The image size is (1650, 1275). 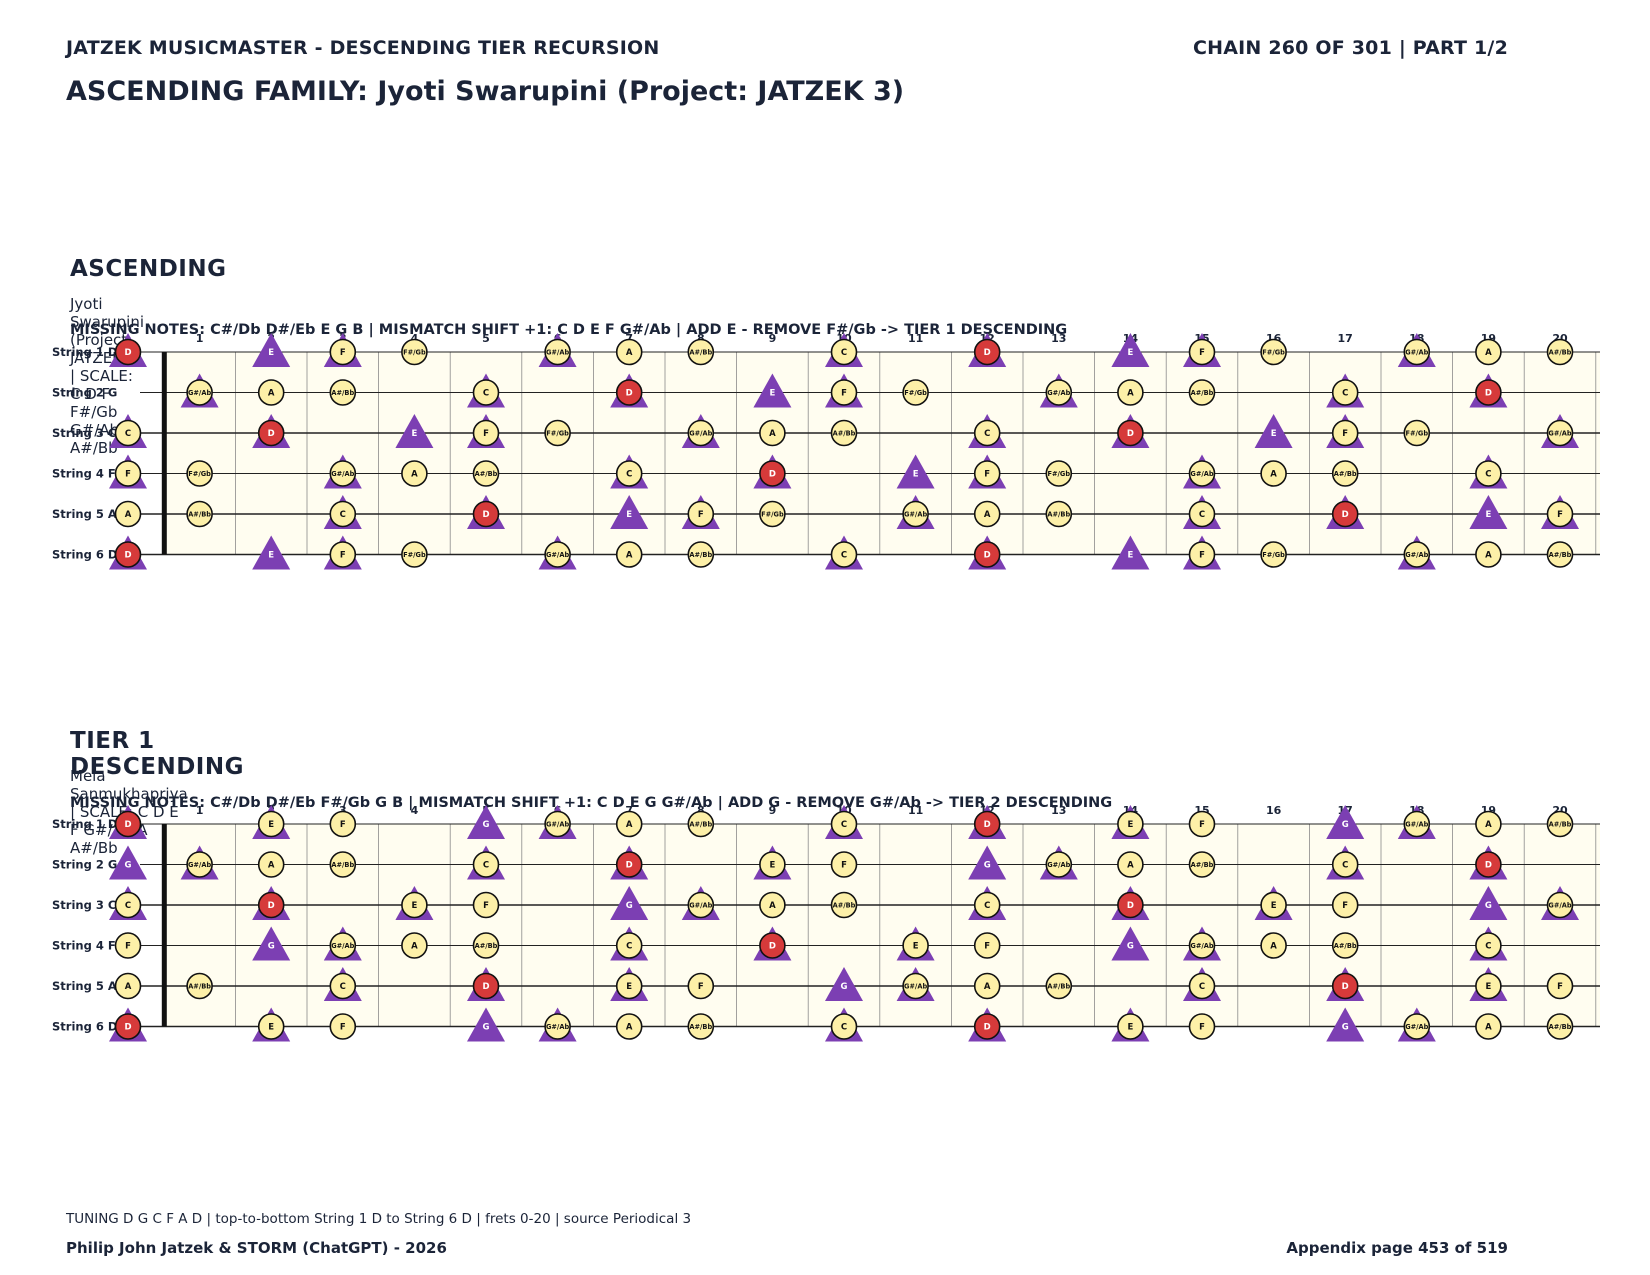 I want to click on string-label: String 4 F, so click(x=84, y=946).